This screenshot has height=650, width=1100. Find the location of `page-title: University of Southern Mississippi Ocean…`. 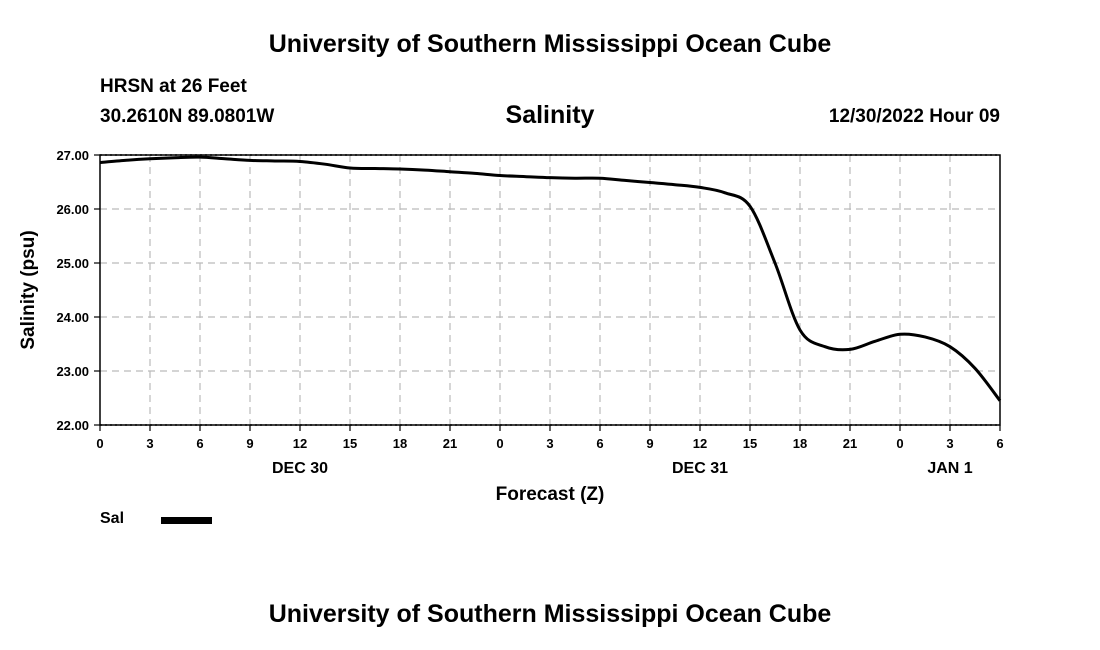

page-title: University of Southern Mississippi Ocean… is located at coordinates (550, 44).